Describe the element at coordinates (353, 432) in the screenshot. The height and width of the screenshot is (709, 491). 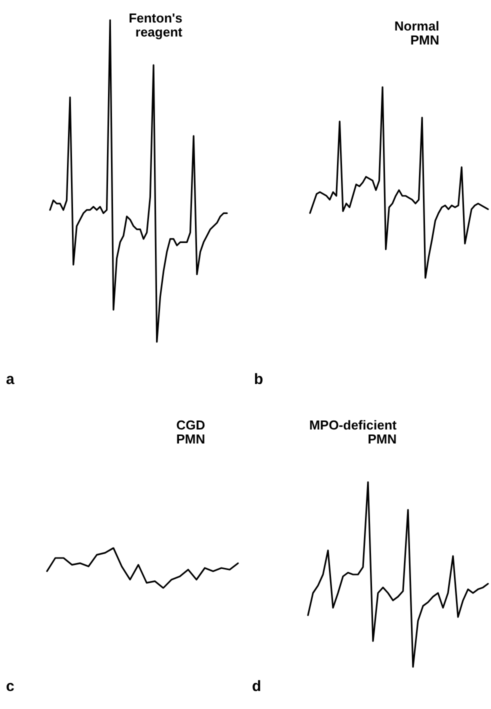
I see `chart-title: MPO-deficient PMN` at that location.